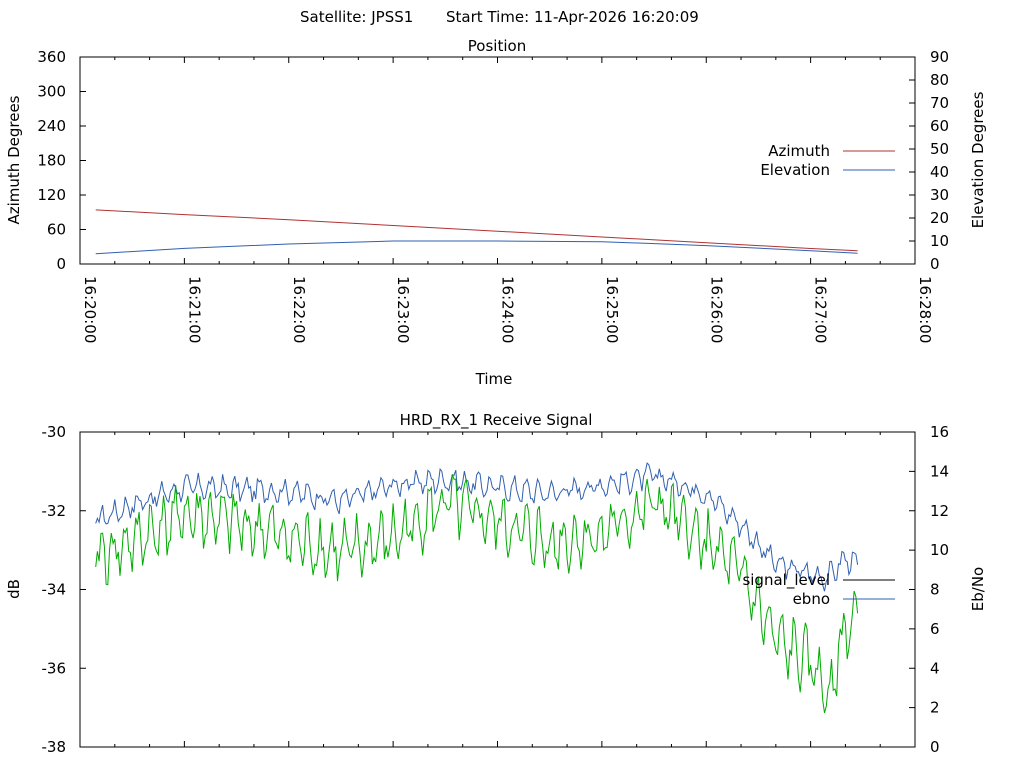  What do you see at coordinates (799, 151) in the screenshot?
I see `legend-azimuth-label: Azimuth` at bounding box center [799, 151].